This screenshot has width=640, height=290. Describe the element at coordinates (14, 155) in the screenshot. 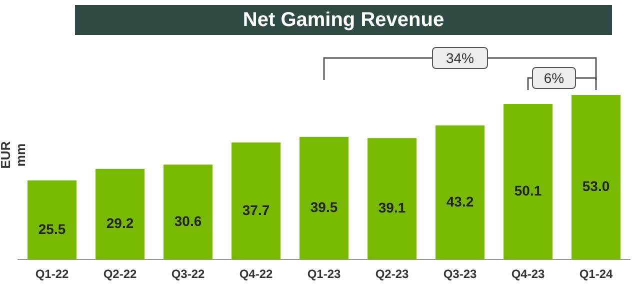

I see `y-axis-title: EUR mm` at that location.